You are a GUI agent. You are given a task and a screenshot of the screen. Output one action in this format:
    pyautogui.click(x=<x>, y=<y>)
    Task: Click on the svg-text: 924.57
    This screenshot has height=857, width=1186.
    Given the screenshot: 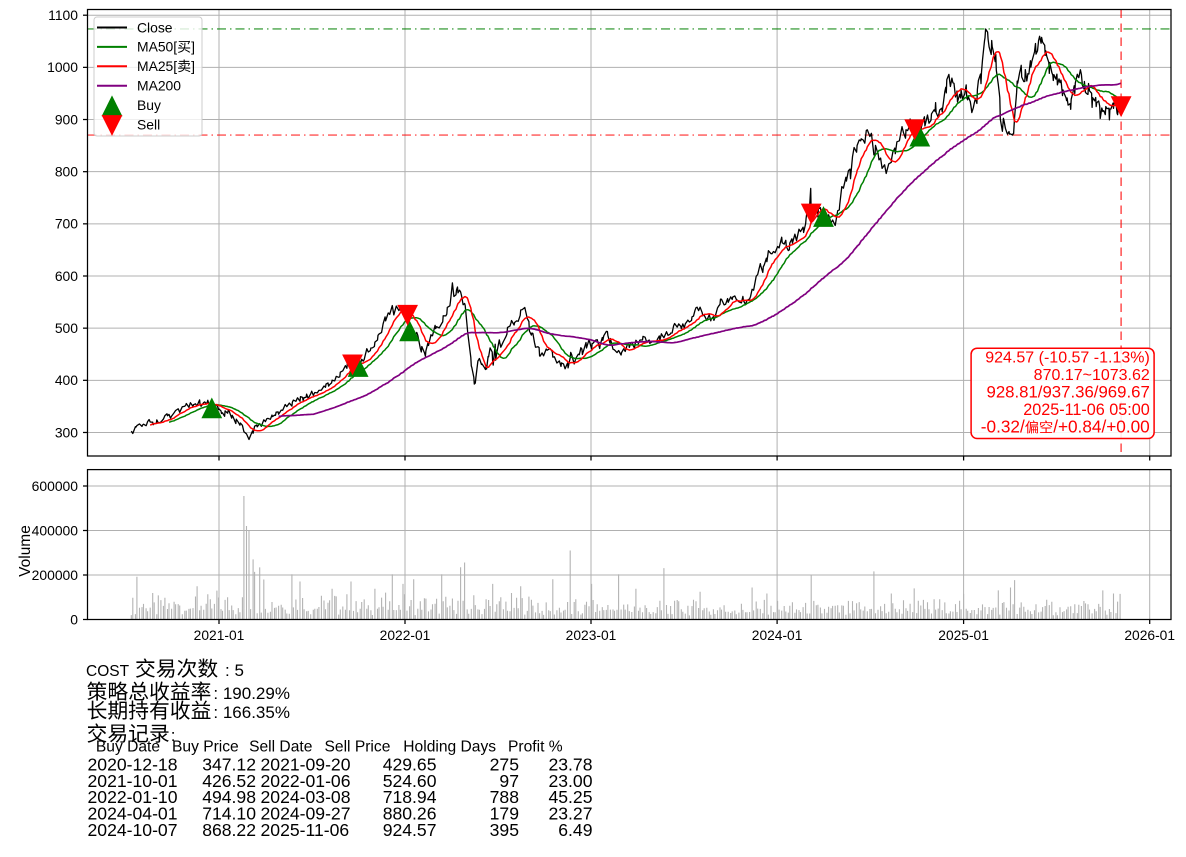 What is the action you would take?
    pyautogui.click(x=410, y=830)
    